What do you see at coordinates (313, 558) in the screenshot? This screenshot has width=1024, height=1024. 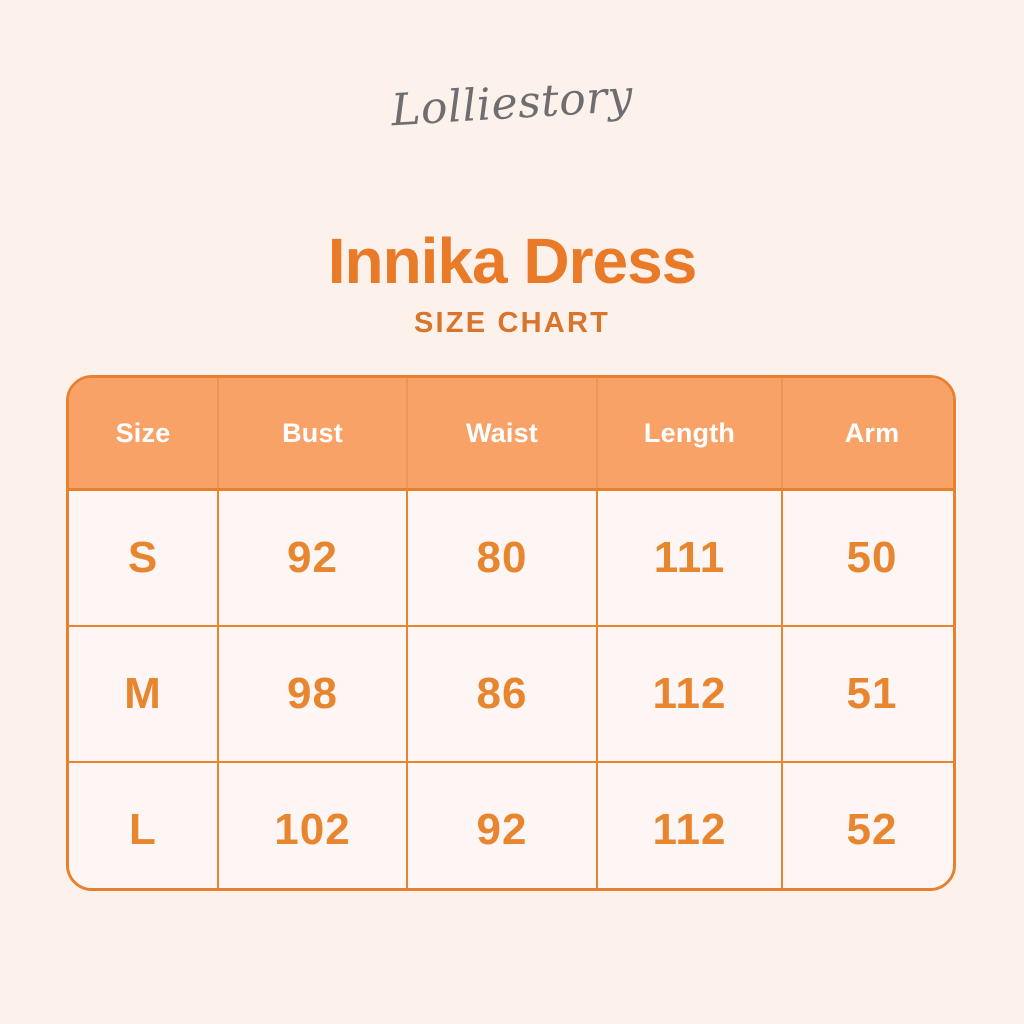 I see `cell-bust: 92` at bounding box center [313, 558].